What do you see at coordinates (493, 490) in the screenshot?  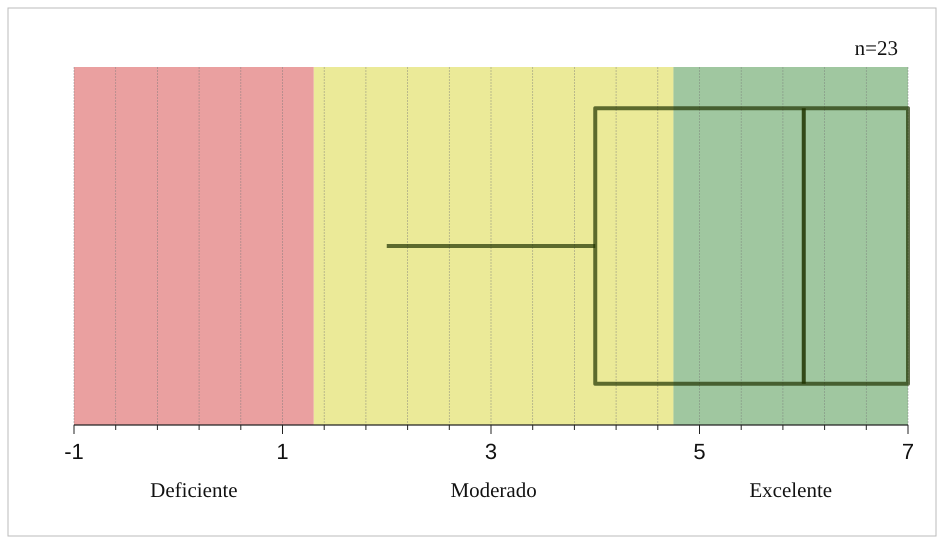 I see `band-label: Moderado` at bounding box center [493, 490].